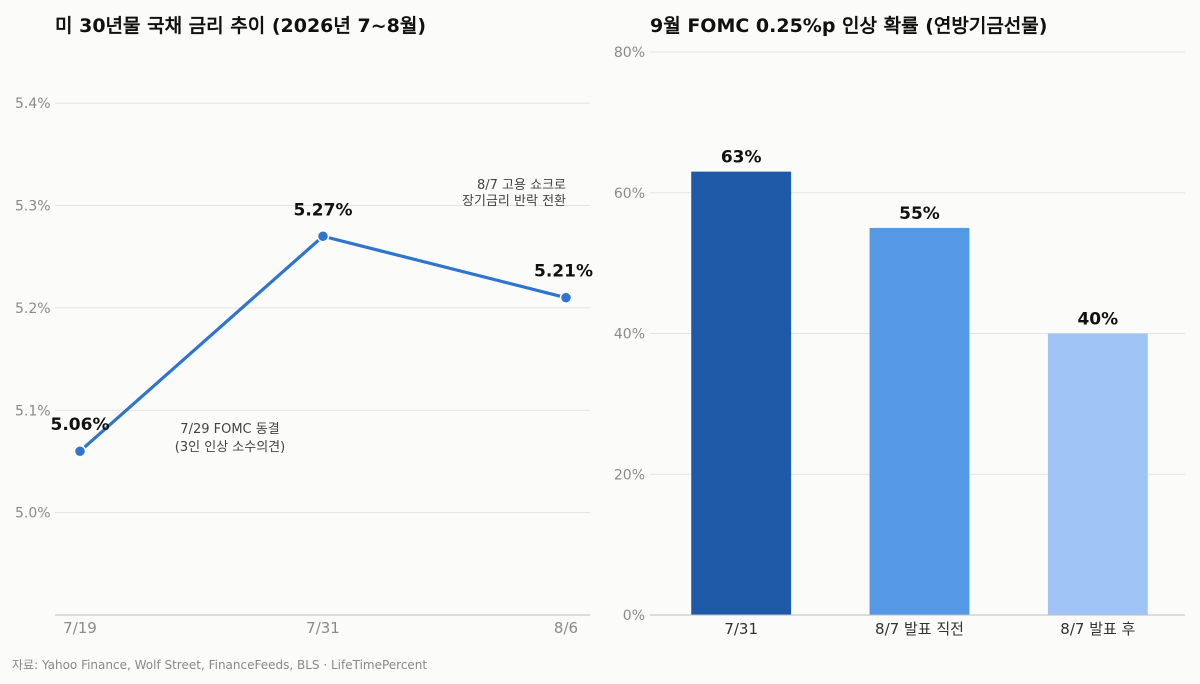 The height and width of the screenshot is (684, 1200). What do you see at coordinates (1097, 629) in the screenshot?
I see `bar-chart-x-tick-label: 8/7 발표 후` at bounding box center [1097, 629].